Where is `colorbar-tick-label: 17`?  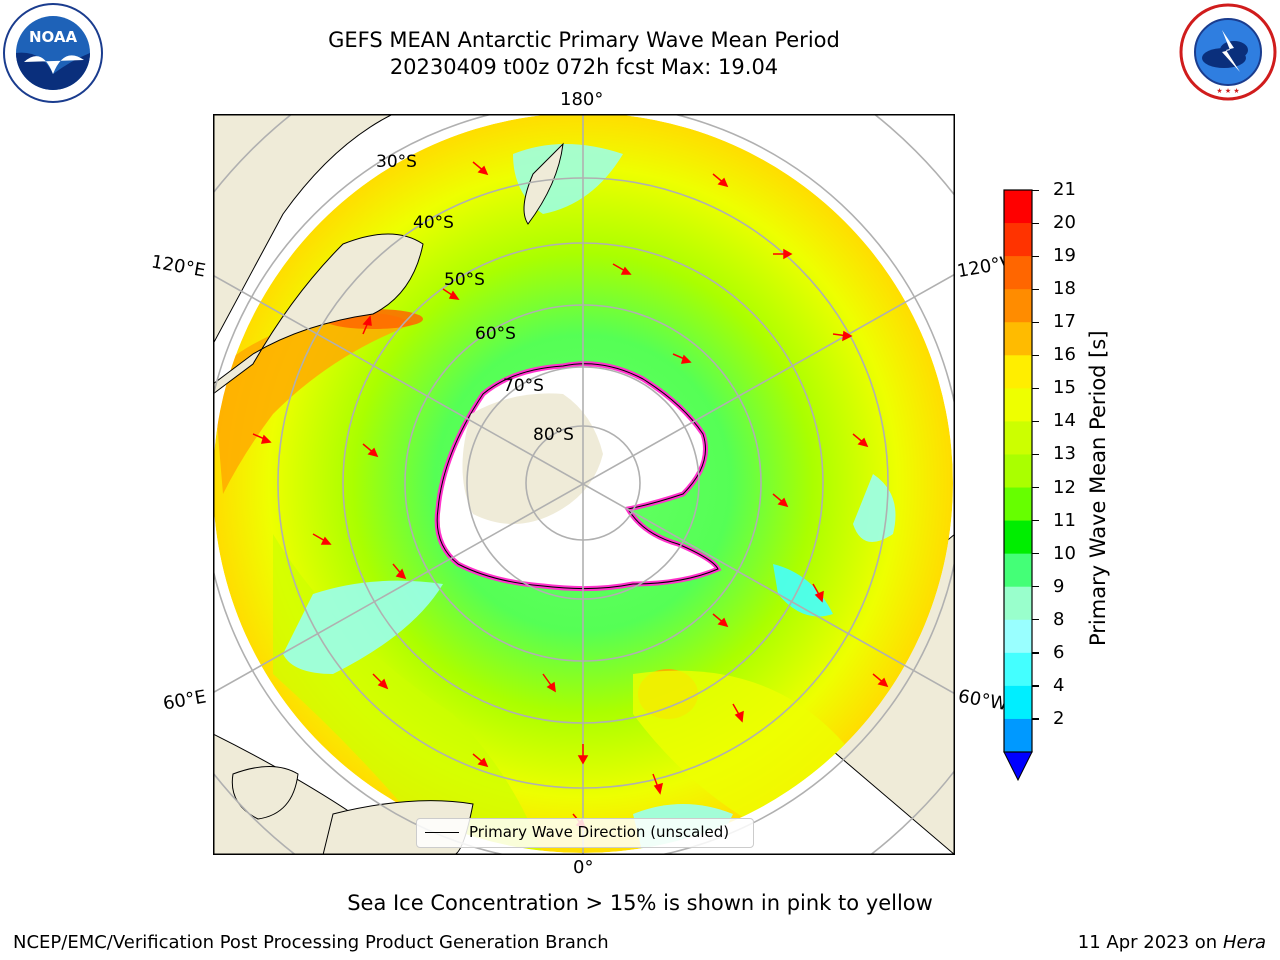
colorbar-tick-label: 17 is located at coordinates (1064, 322).